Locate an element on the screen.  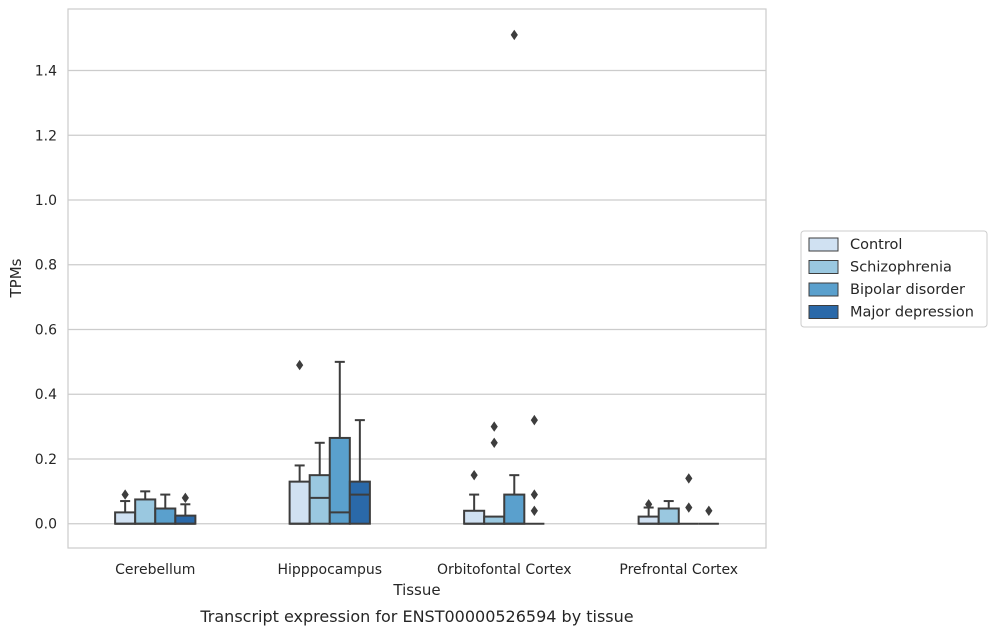
y-tick-label: 0.6 is located at coordinates (46, 330).